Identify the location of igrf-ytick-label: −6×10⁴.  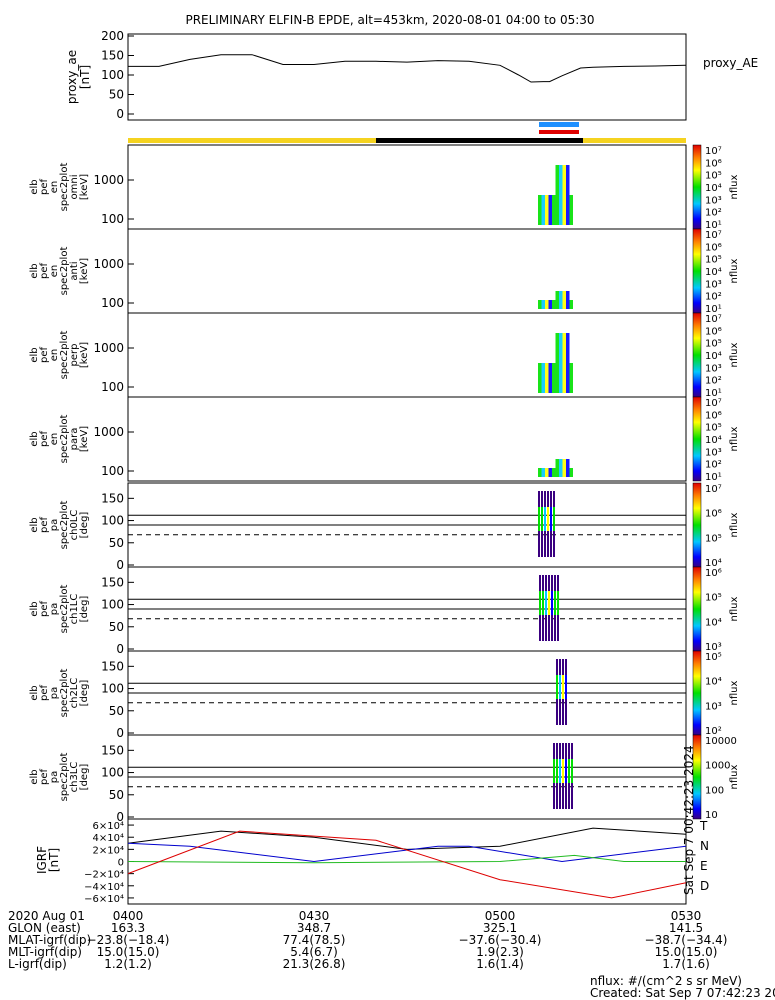
(104, 899).